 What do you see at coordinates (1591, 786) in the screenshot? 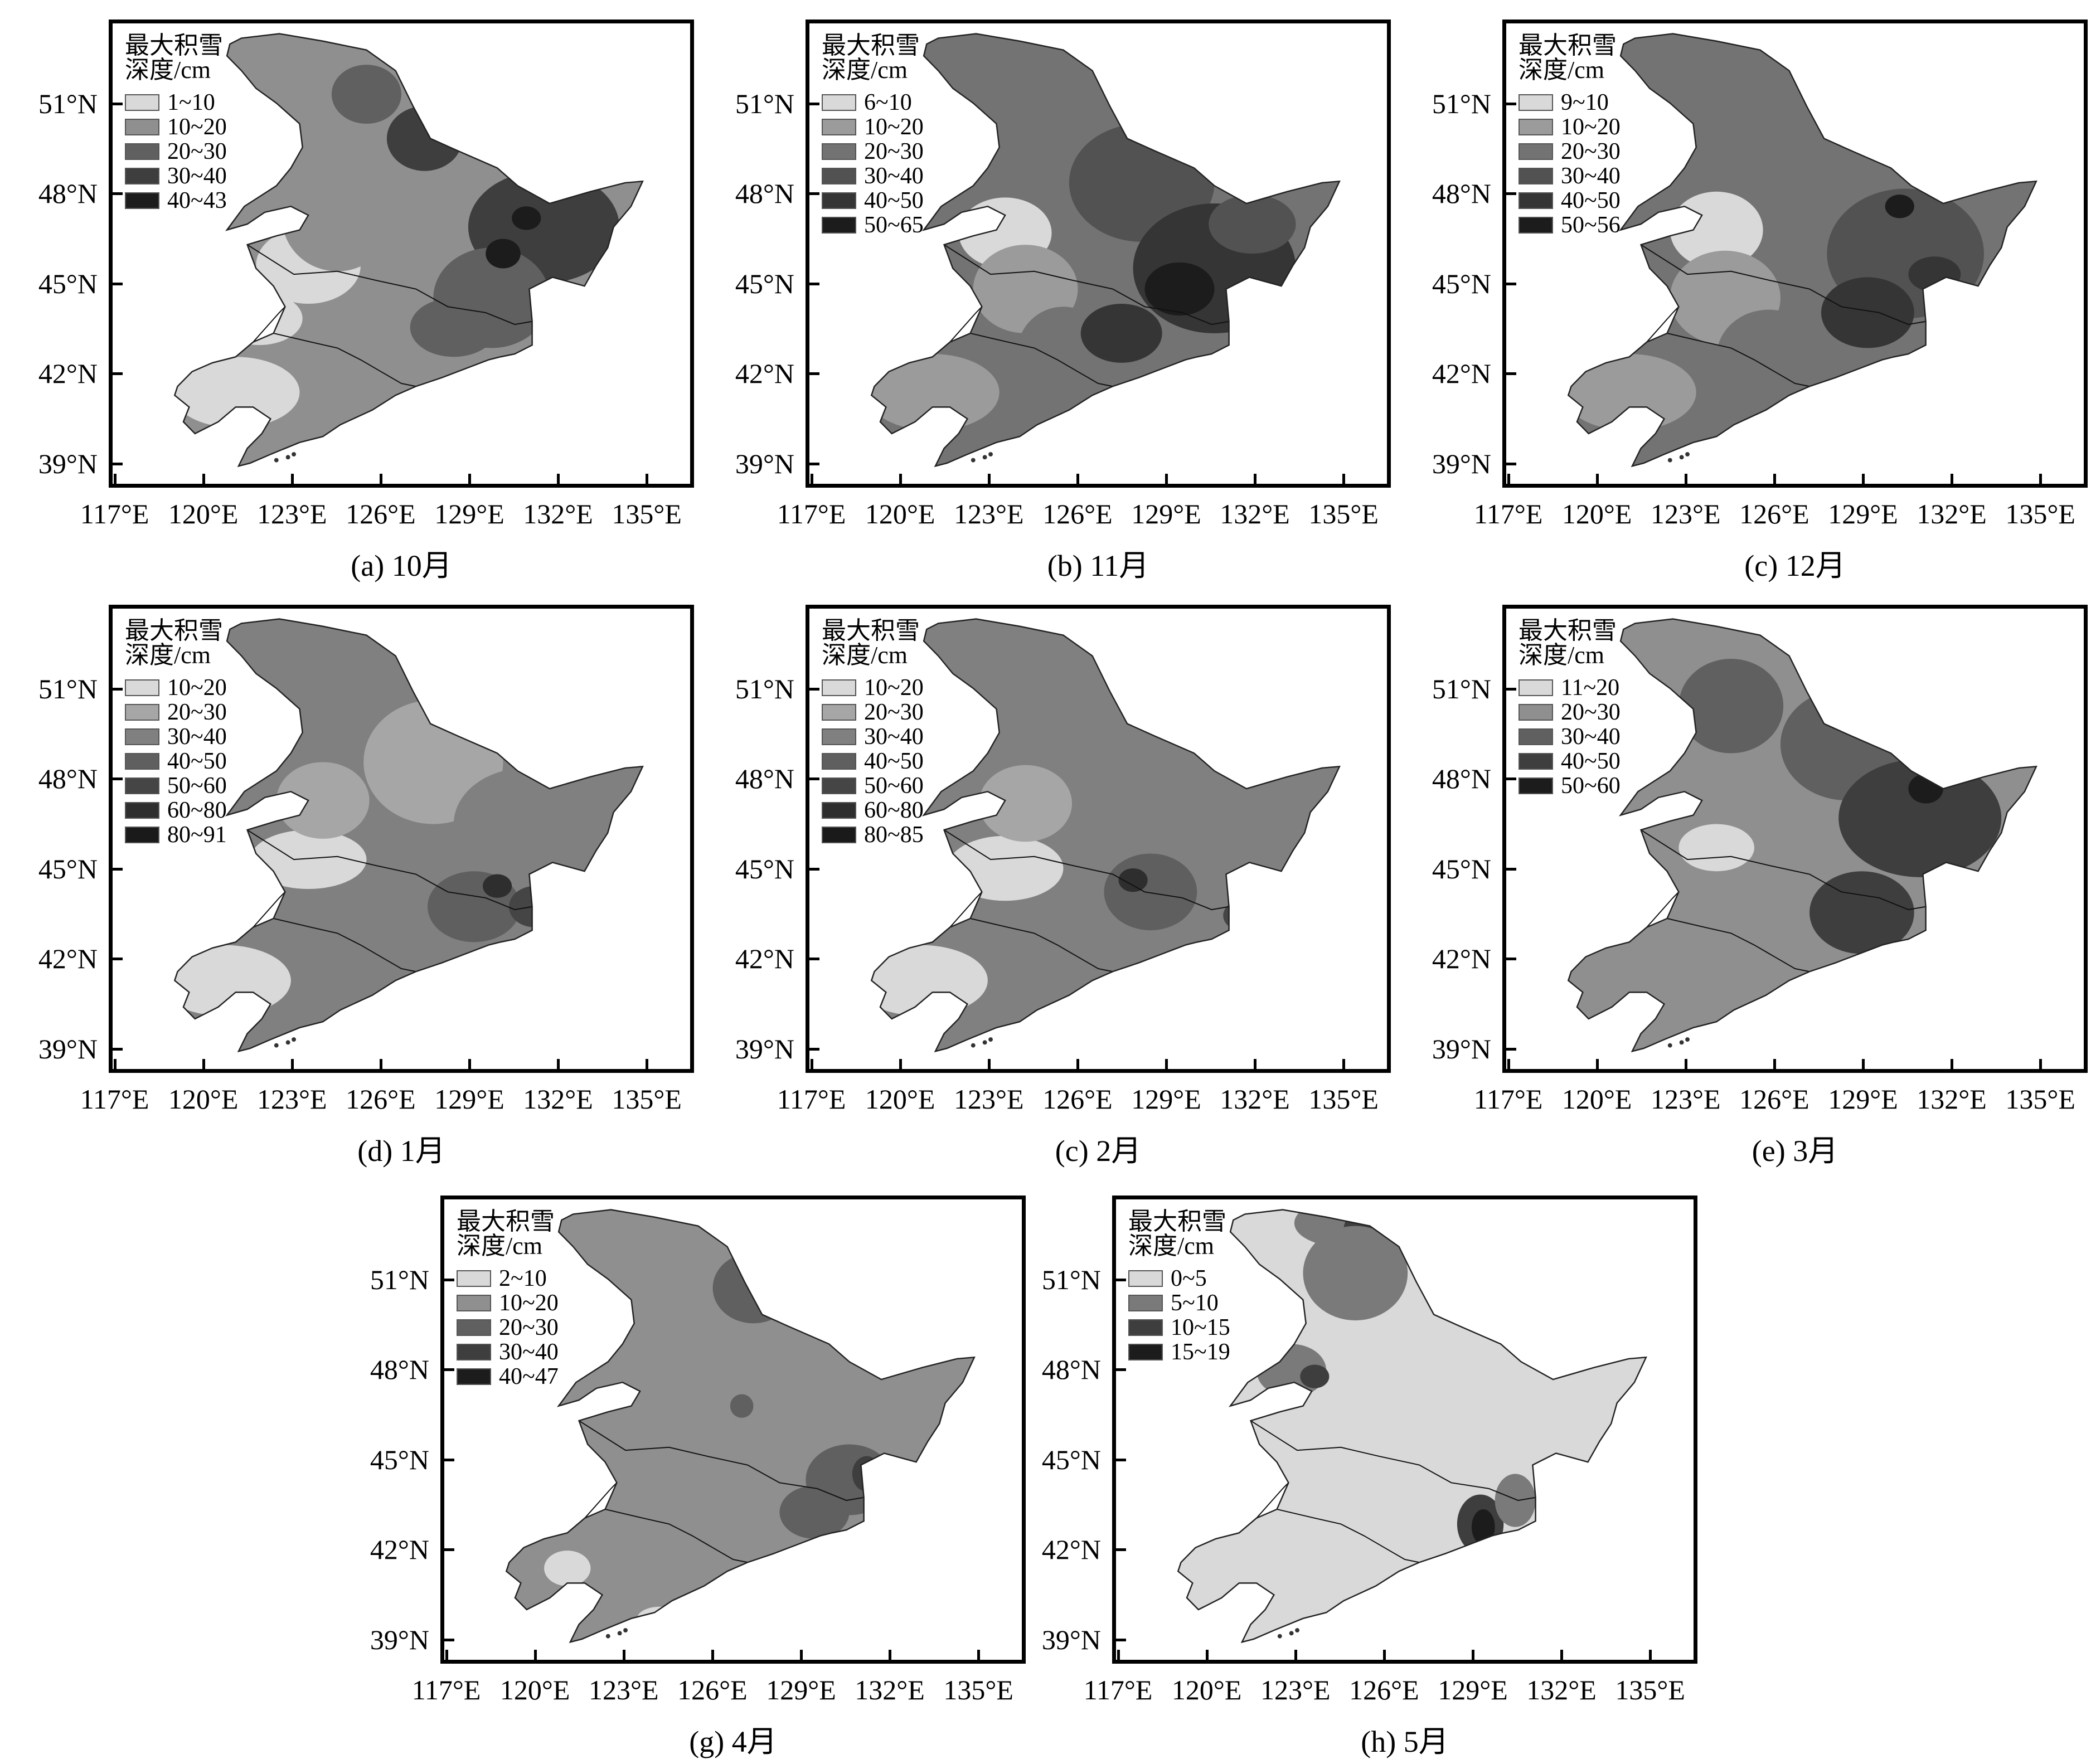
I see `legend-label: 50~60` at bounding box center [1591, 786].